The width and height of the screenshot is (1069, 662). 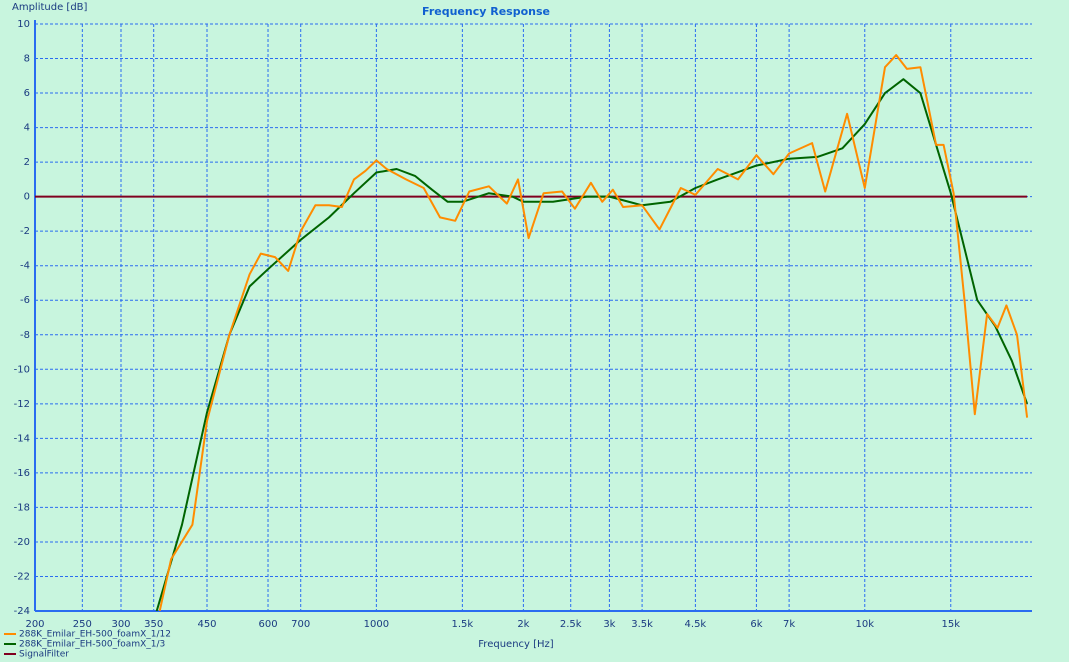 What do you see at coordinates (571, 624) in the screenshot?
I see `x-tick-label: 2.5k` at bounding box center [571, 624].